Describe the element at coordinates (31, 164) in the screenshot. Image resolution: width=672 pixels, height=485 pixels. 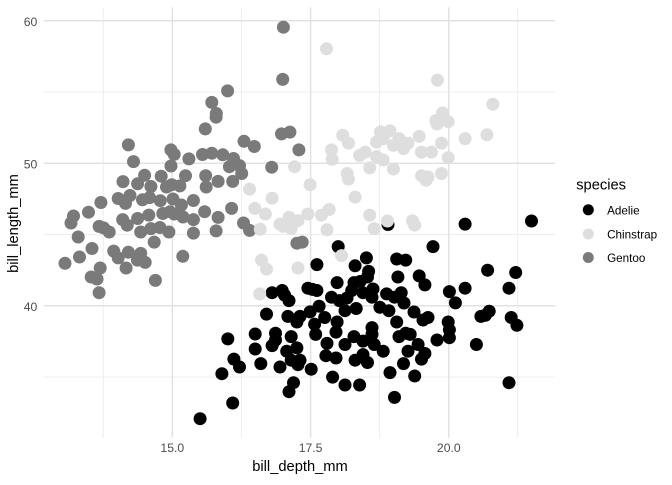
I see `svg-text: 50` at that location.